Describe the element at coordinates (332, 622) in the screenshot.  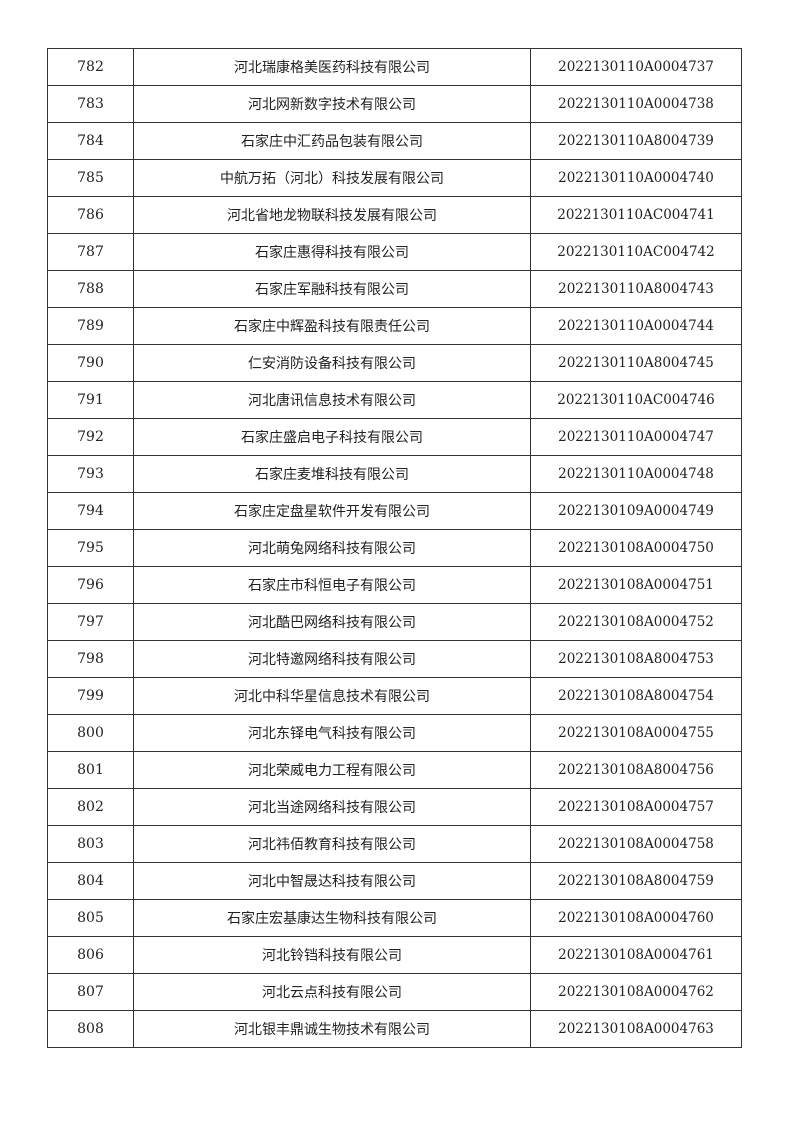
I see `company-name-cell: 河北酷巴网络科技有限公司` at that location.